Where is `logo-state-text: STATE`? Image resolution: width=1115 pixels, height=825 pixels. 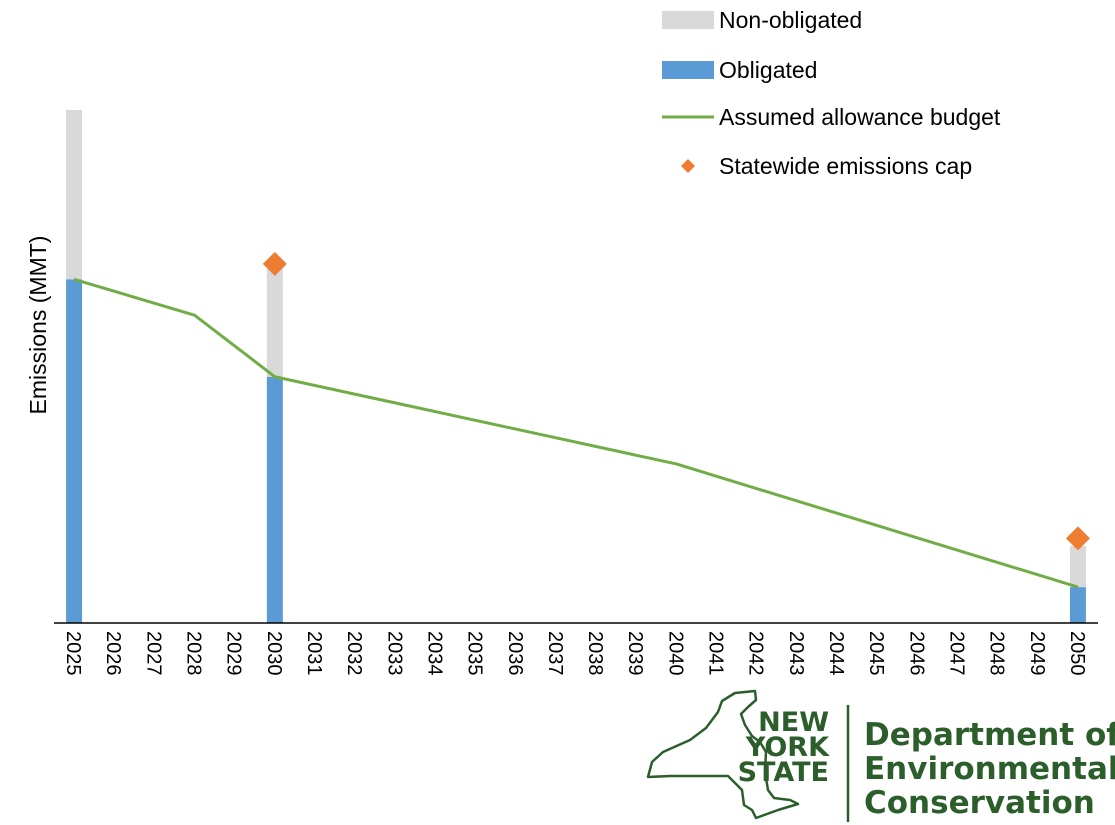
logo-state-text: STATE is located at coordinates (783, 772).